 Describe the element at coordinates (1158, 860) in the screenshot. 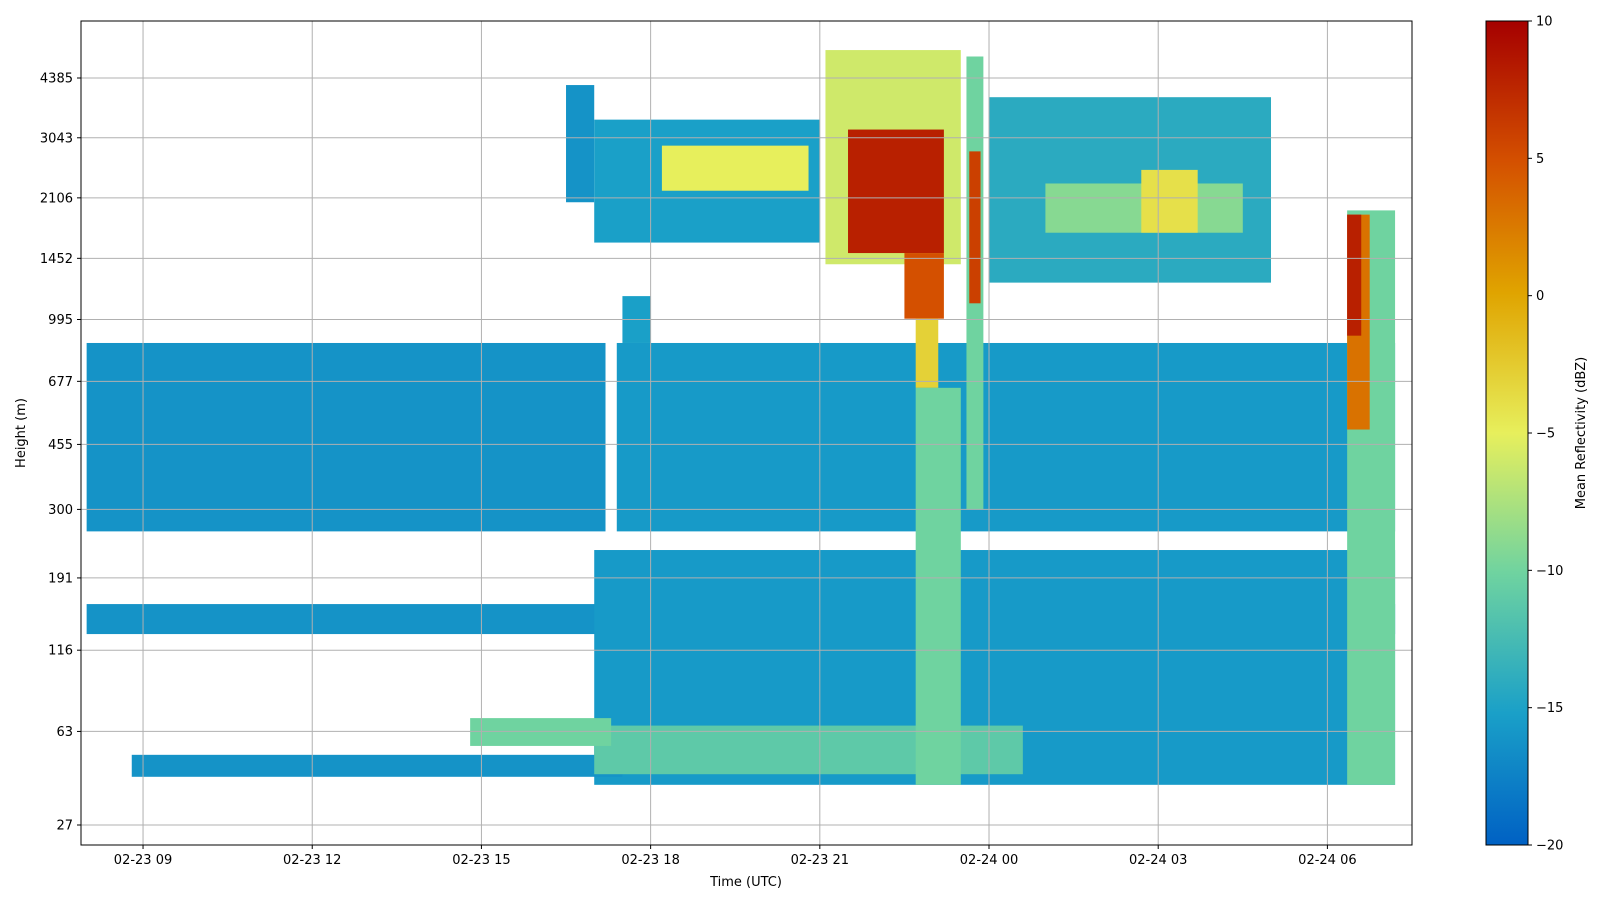

I see `x-tick-label: 02-24 03` at that location.